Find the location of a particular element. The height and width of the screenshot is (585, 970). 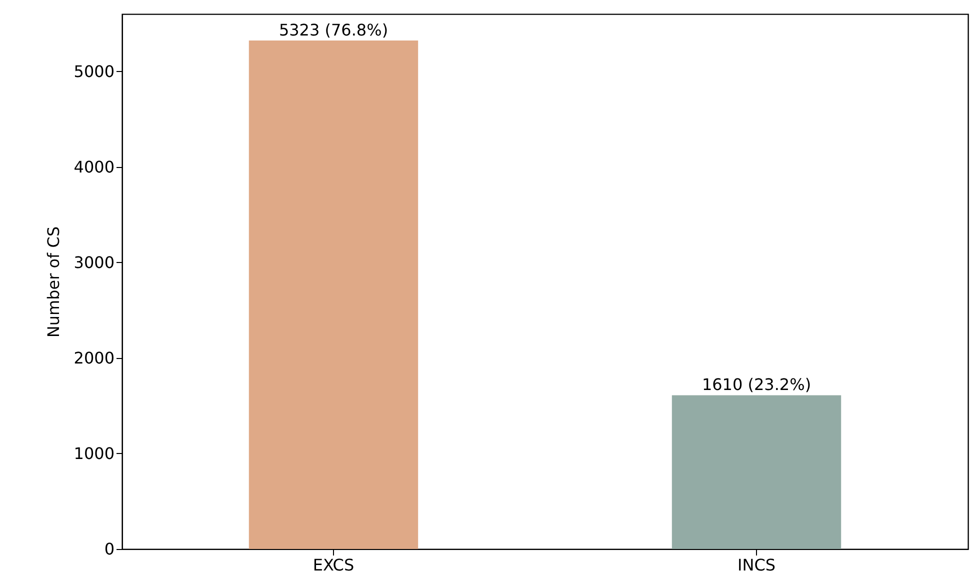

data-label: 5323 (76.8%) is located at coordinates (333, 30).